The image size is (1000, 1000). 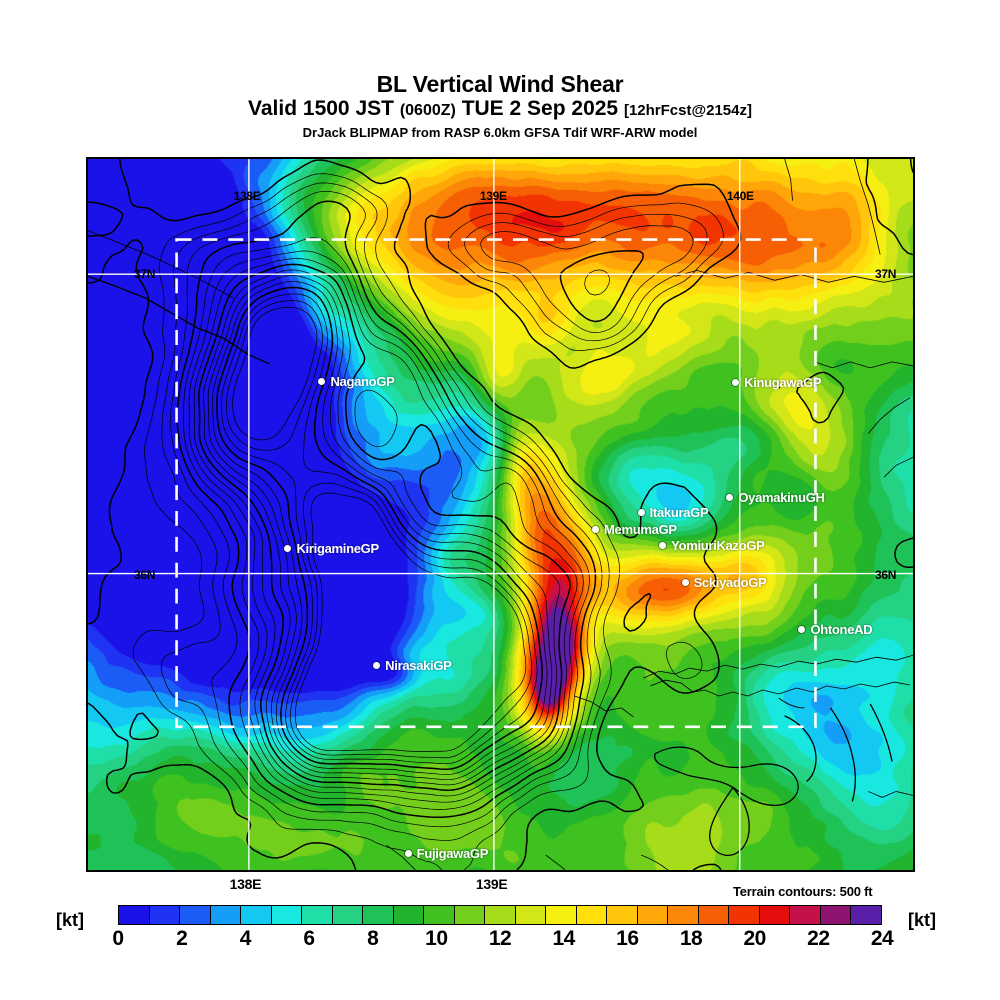 I want to click on valid-date: TUE 2 Sep 2025, so click(x=540, y=108).